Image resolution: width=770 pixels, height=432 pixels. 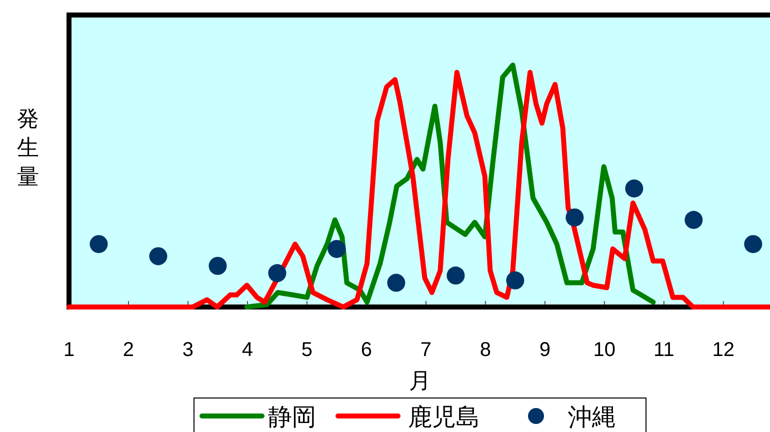 What do you see at coordinates (486, 350) in the screenshot?
I see `x-tick-label: 8` at bounding box center [486, 350].